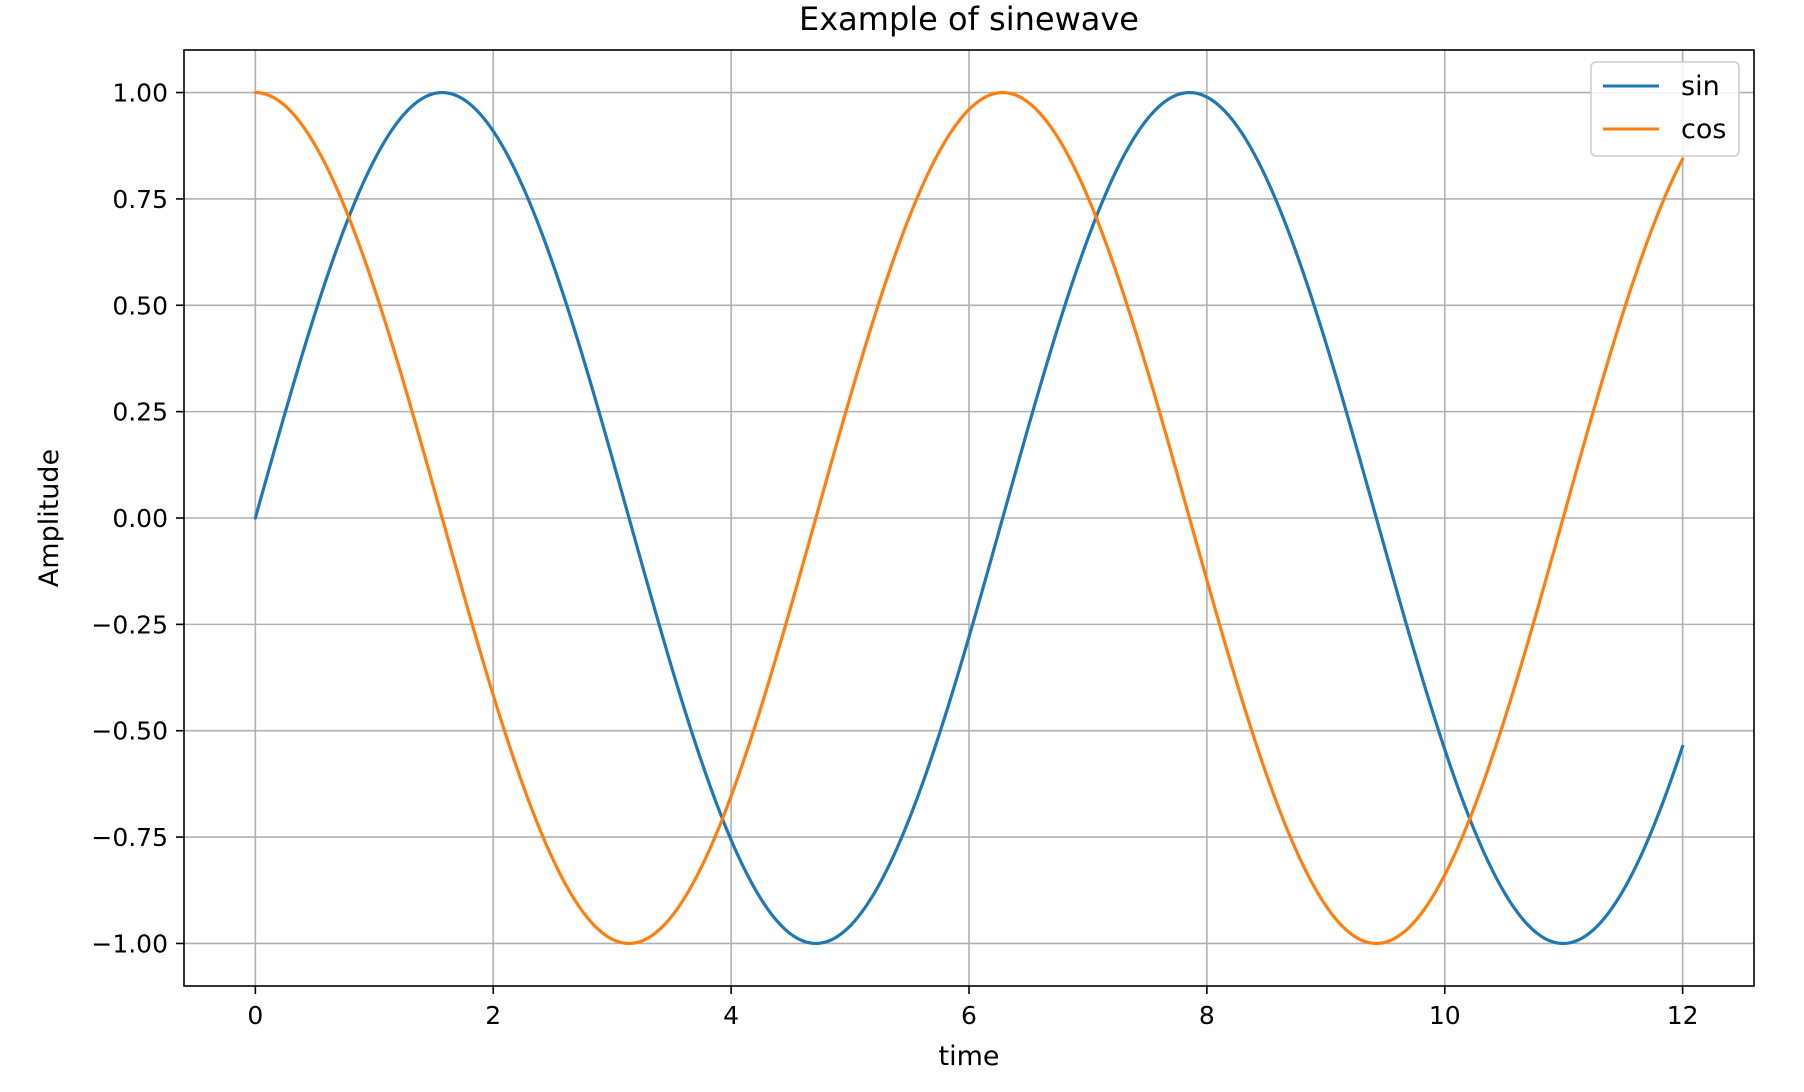 Image resolution: width=1804 pixels, height=1092 pixels. I want to click on x-tick-label: 2, so click(493, 1015).